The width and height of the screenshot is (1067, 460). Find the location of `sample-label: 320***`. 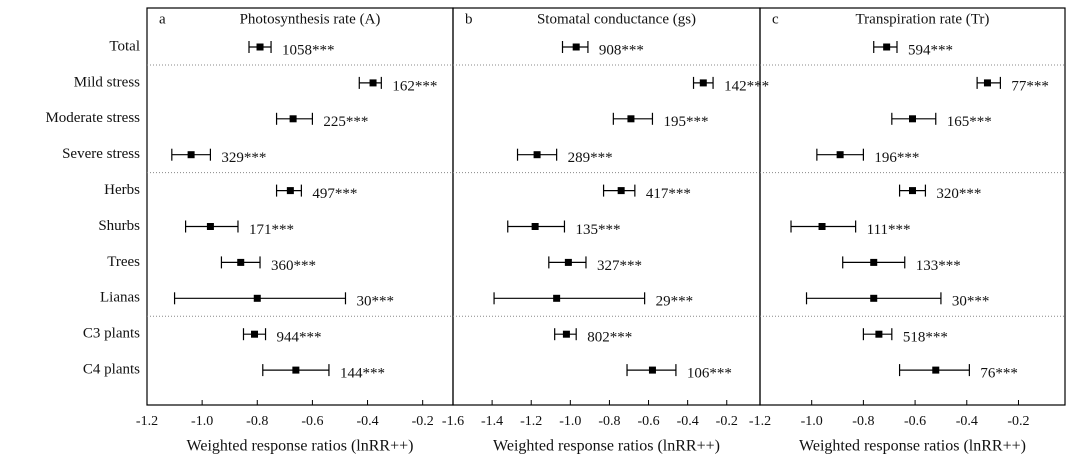

sample-label: 320*** is located at coordinates (958, 194).